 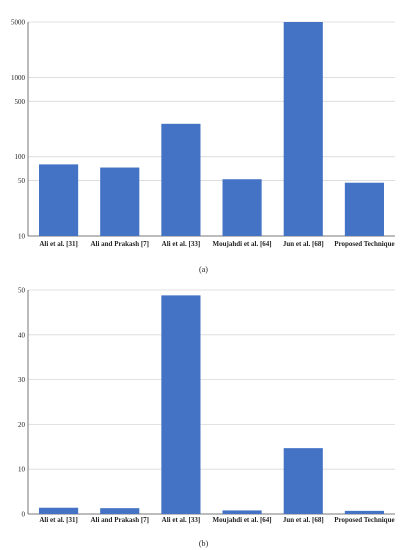 What do you see at coordinates (58, 520) in the screenshot?
I see `x-tick-label-b-0: Ali et al. [31]` at bounding box center [58, 520].